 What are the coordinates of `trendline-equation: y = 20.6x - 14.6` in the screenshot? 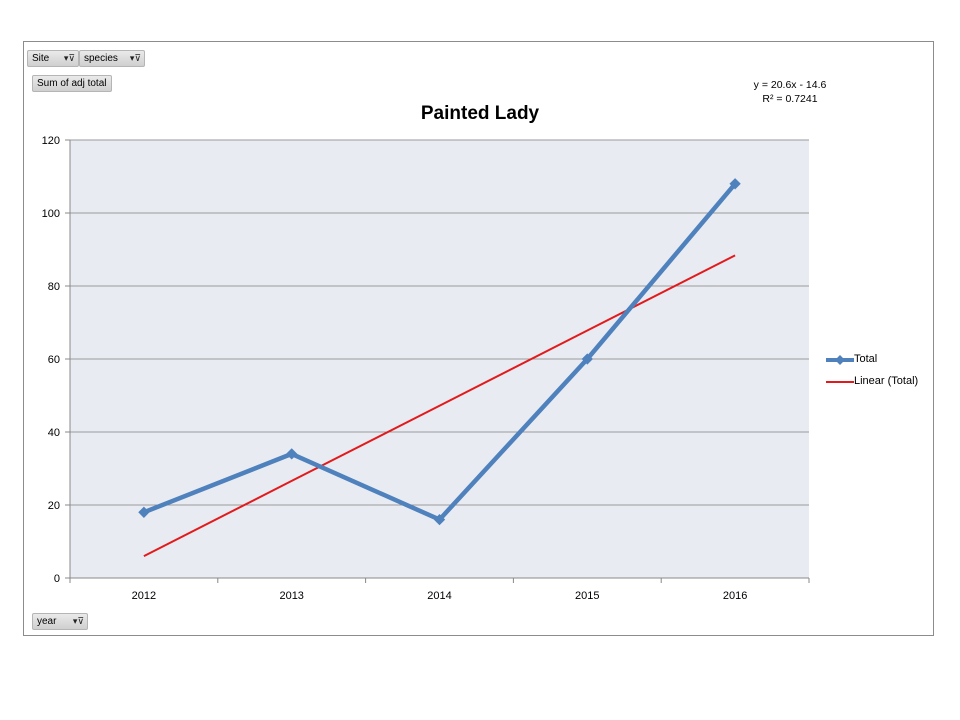 It's located at (790, 85).